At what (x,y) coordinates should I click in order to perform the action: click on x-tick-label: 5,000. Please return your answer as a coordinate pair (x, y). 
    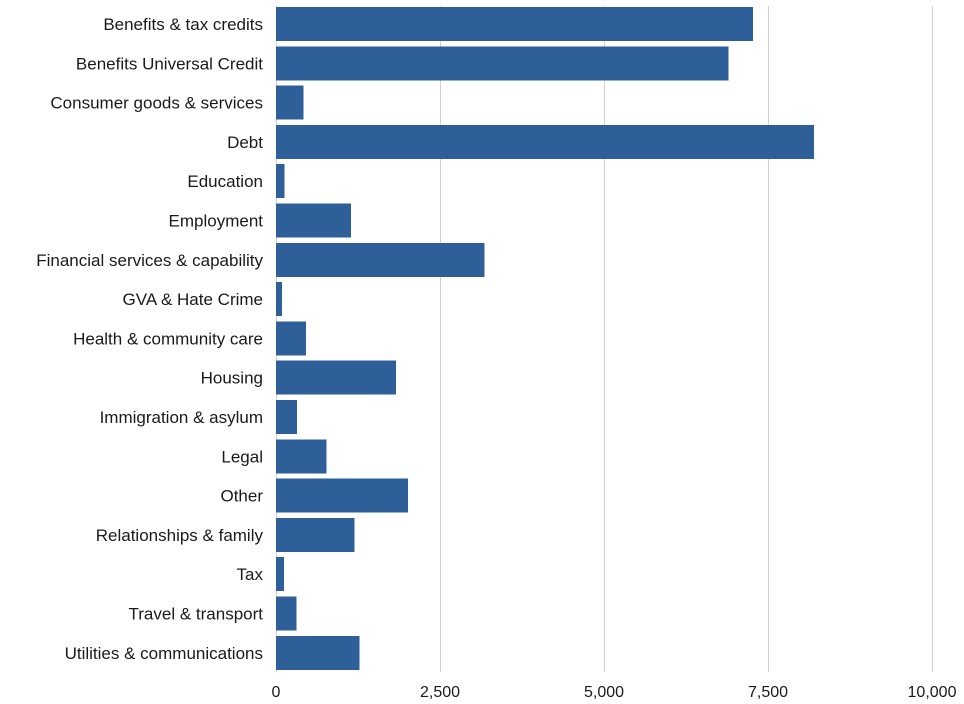
    Looking at the image, I should click on (604, 692).